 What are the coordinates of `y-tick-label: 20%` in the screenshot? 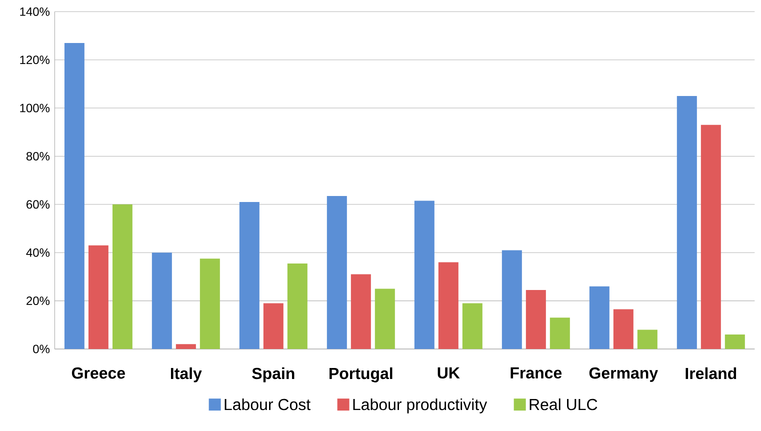 It's located at (38, 301).